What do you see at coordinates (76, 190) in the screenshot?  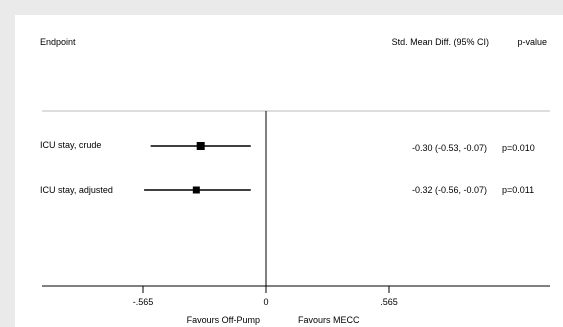 I see `row-label-adjusted: ICU stay, adjusted` at bounding box center [76, 190].